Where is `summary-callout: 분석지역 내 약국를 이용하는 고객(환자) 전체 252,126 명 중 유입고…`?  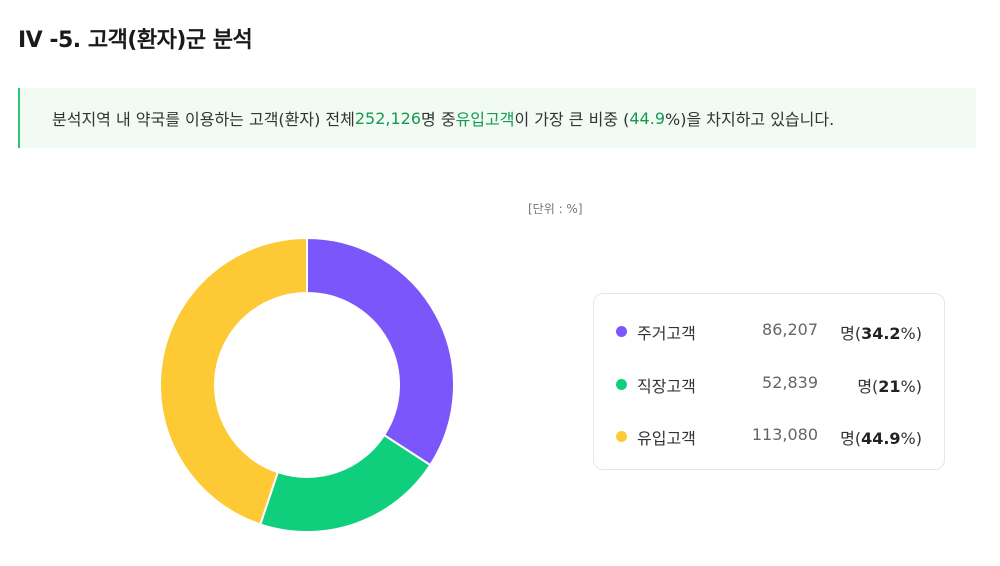
summary-callout: 분석지역 내 약국를 이용하는 고객(환자) 전체 252,126 명 중 유입고… is located at coordinates (497, 118).